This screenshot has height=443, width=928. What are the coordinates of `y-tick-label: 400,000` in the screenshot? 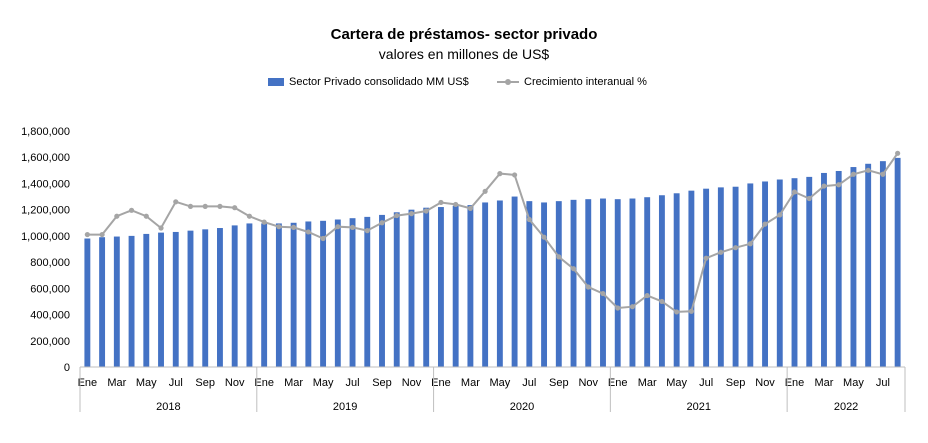 It's located at (50, 316).